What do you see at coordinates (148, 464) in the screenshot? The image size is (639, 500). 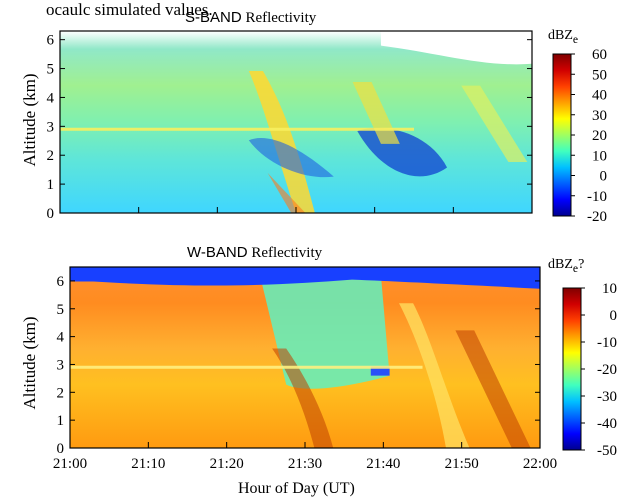 I see `x-tick-label: 21:10` at bounding box center [148, 464].